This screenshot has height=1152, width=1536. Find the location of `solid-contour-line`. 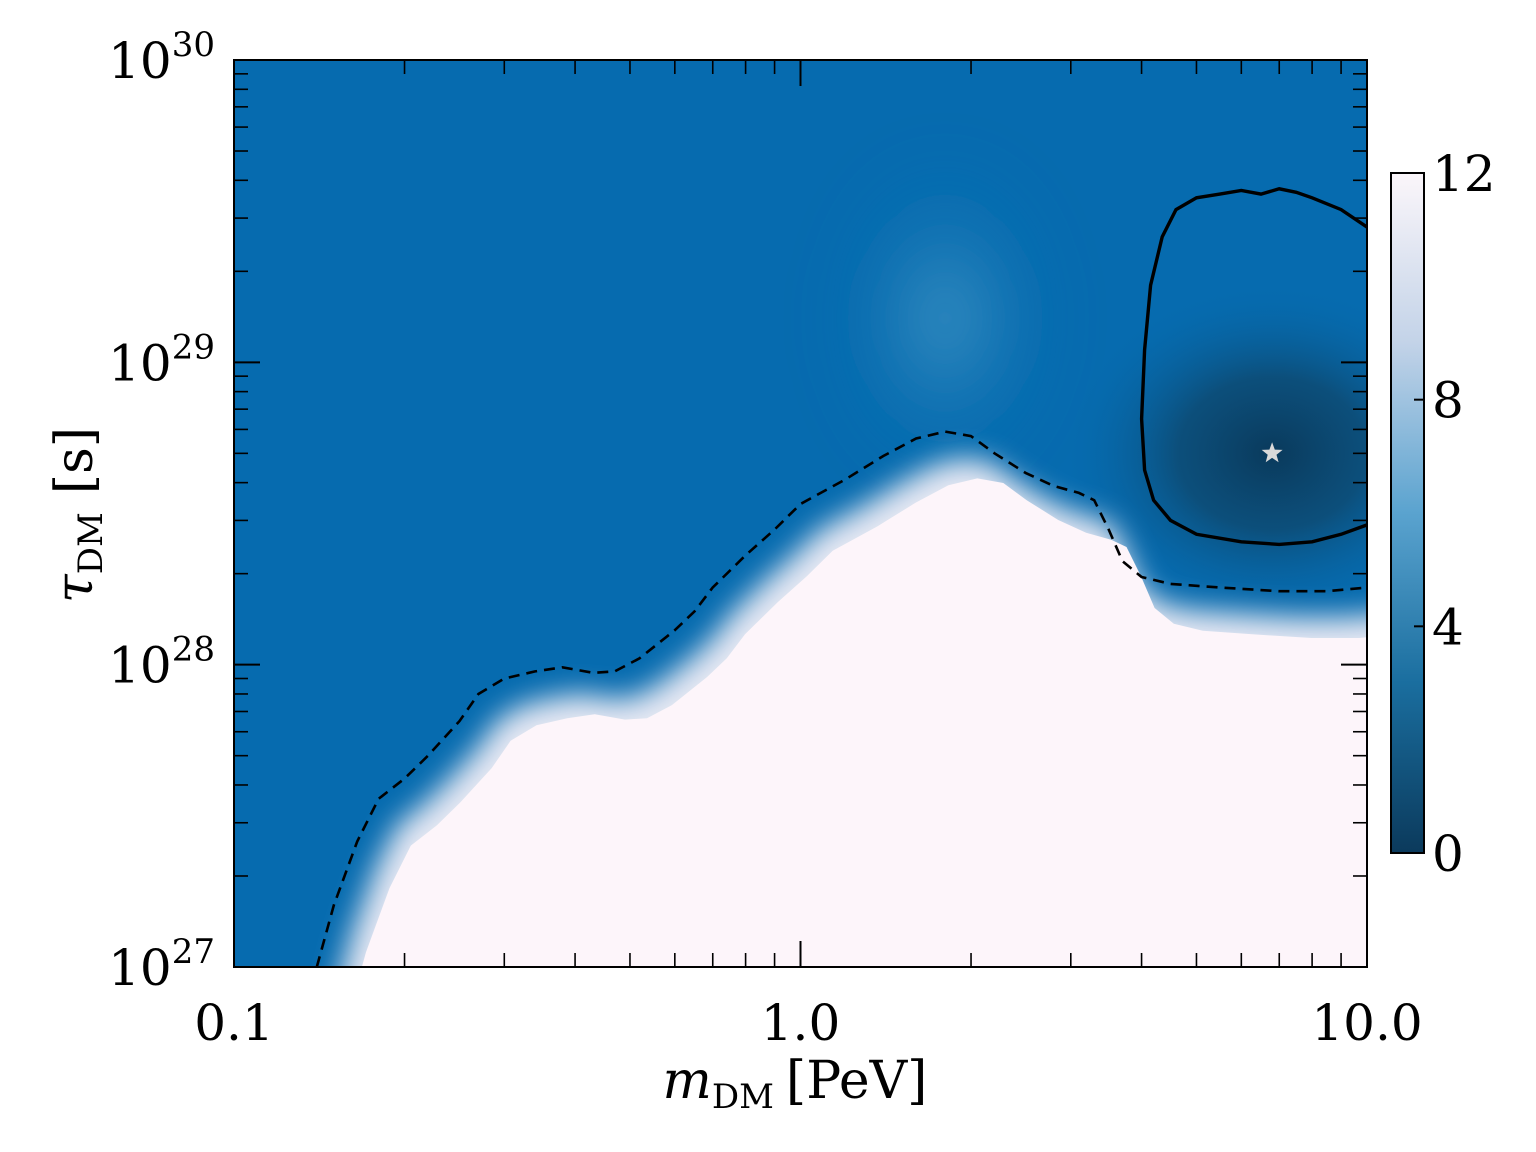

solid-contour-line is located at coordinates (1253, 367).